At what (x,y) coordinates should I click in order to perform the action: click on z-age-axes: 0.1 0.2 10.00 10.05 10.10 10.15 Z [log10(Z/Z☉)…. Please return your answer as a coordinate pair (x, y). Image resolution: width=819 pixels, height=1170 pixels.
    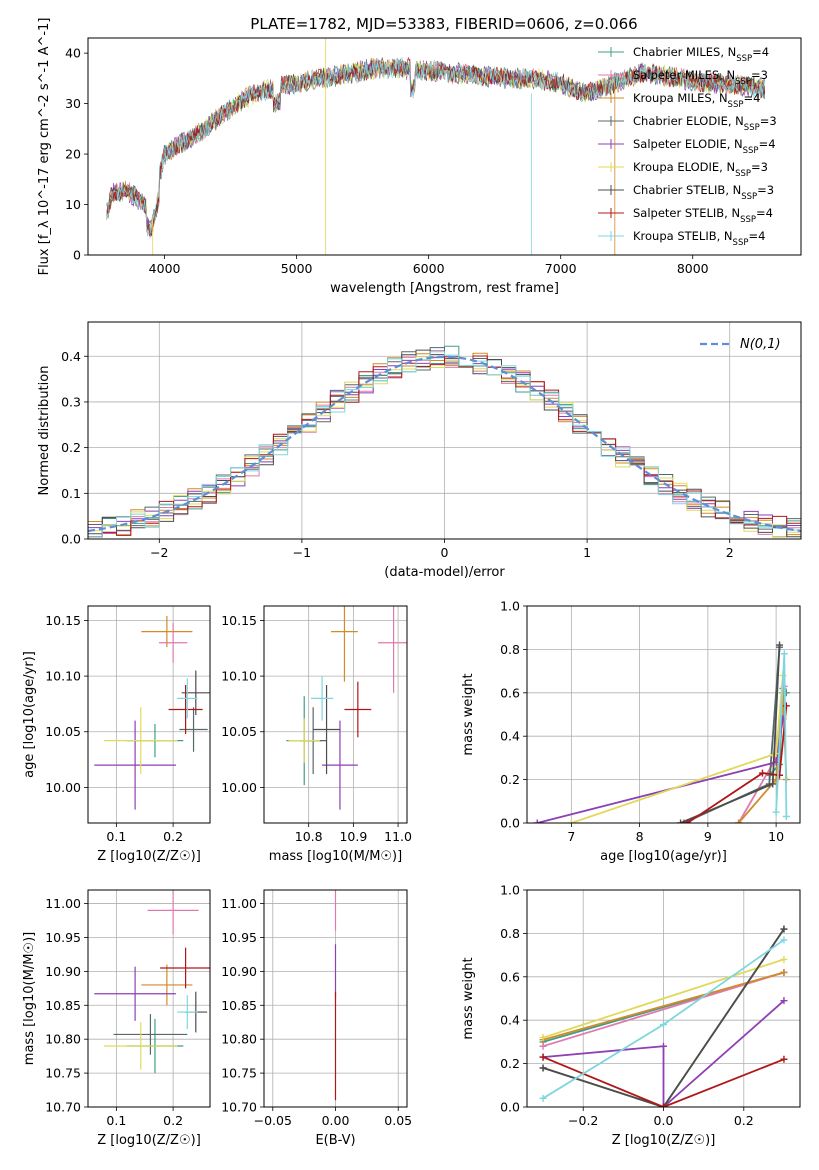
    Looking at the image, I should click on (116, 734).